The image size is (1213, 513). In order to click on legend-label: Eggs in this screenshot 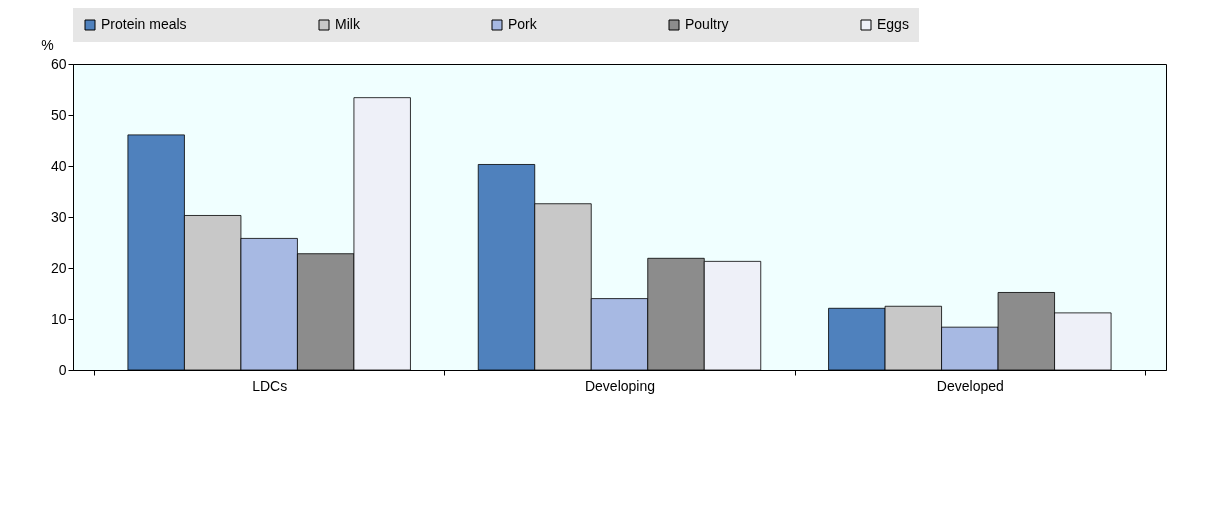, I will do `click(893, 24)`.